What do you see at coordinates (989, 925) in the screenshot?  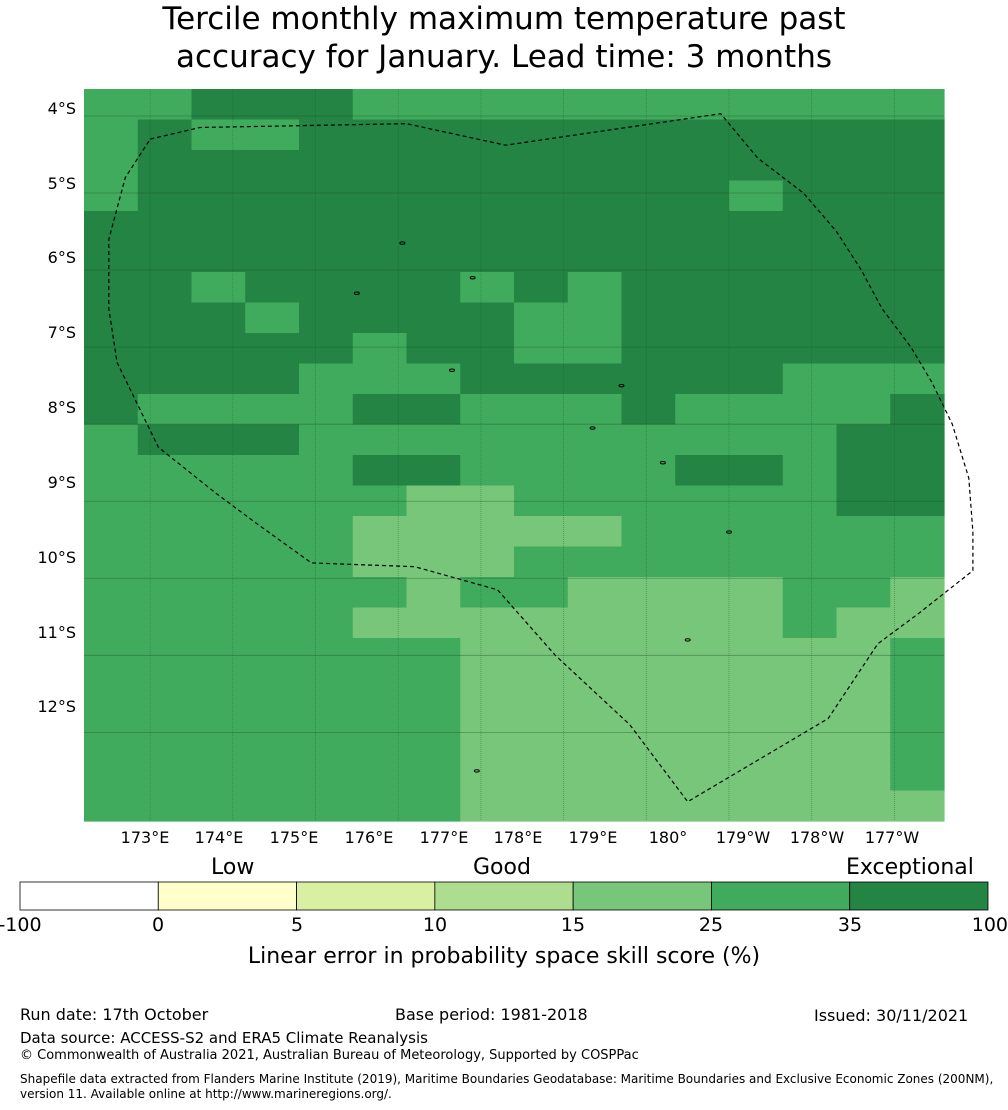 I see `colorbar-tick: 100` at bounding box center [989, 925].